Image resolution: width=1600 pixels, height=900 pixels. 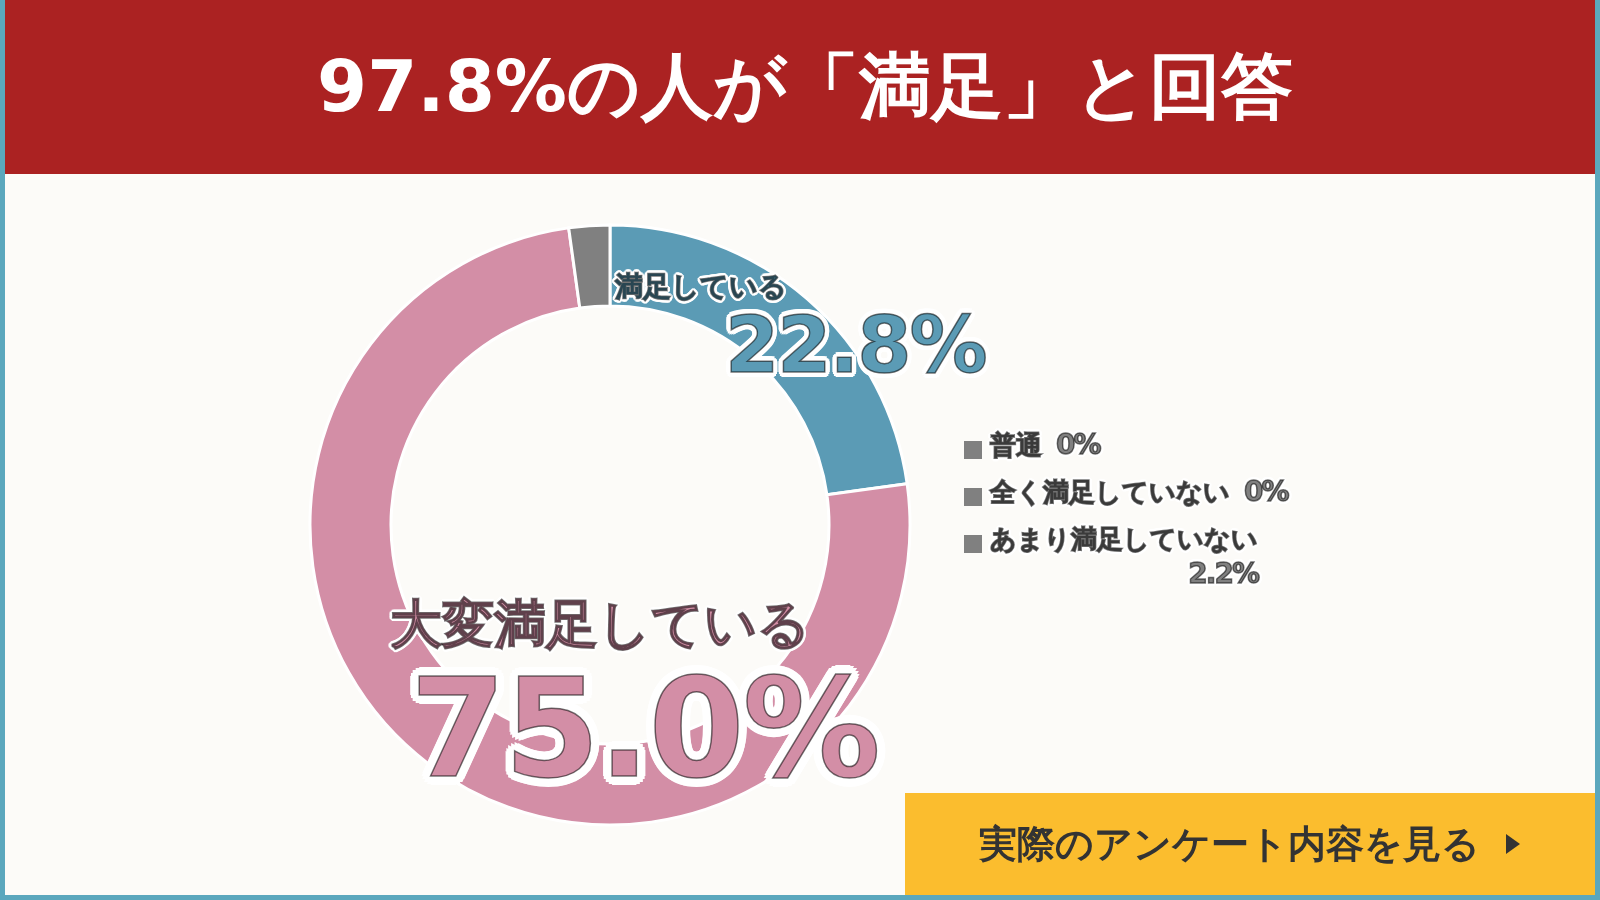 What do you see at coordinates (1124, 539) in the screenshot?
I see `legend-label: あまり満足していない` at bounding box center [1124, 539].